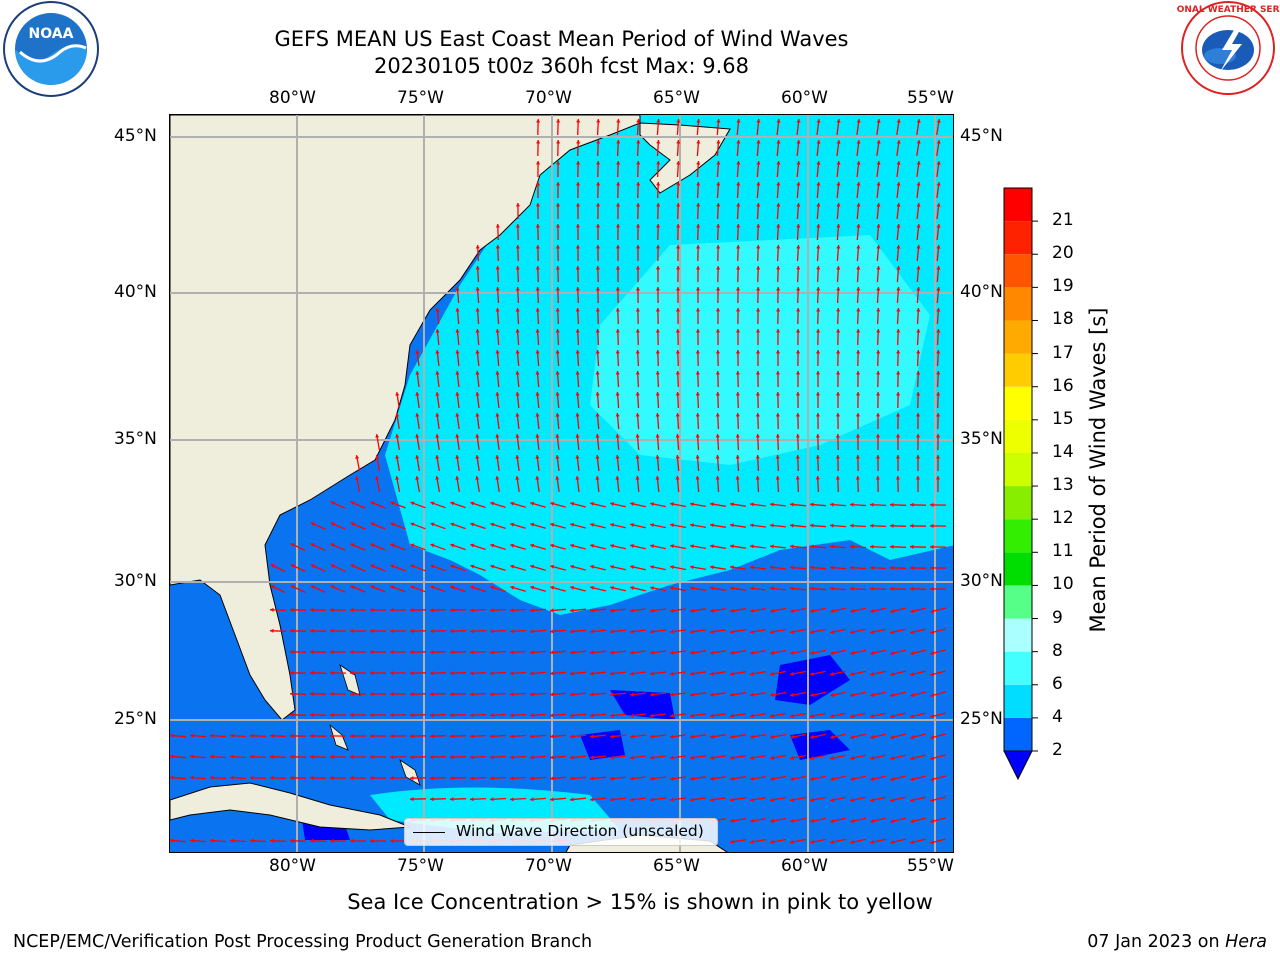 This screenshot has width=1280, height=960. Describe the element at coordinates (981, 581) in the screenshot. I see `lat-label-right: 30°N` at that location.